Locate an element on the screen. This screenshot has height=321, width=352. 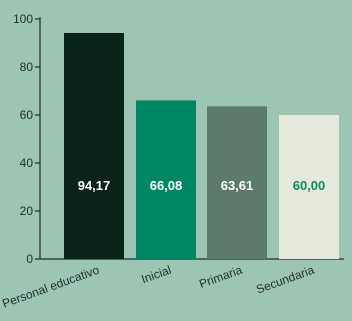
bar-value-label: 94,17 is located at coordinates (94, 185).